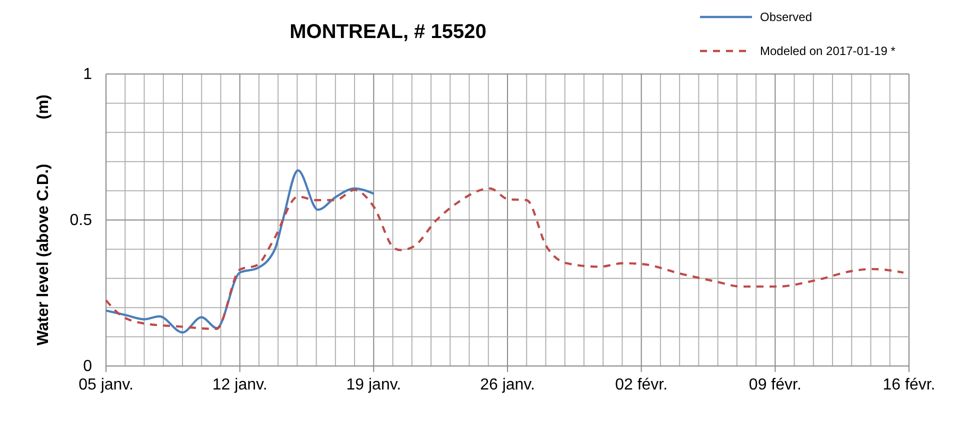 This screenshot has height=421, width=969. Describe the element at coordinates (507, 385) in the screenshot. I see `x-tick-label: 26 janv.` at that location.